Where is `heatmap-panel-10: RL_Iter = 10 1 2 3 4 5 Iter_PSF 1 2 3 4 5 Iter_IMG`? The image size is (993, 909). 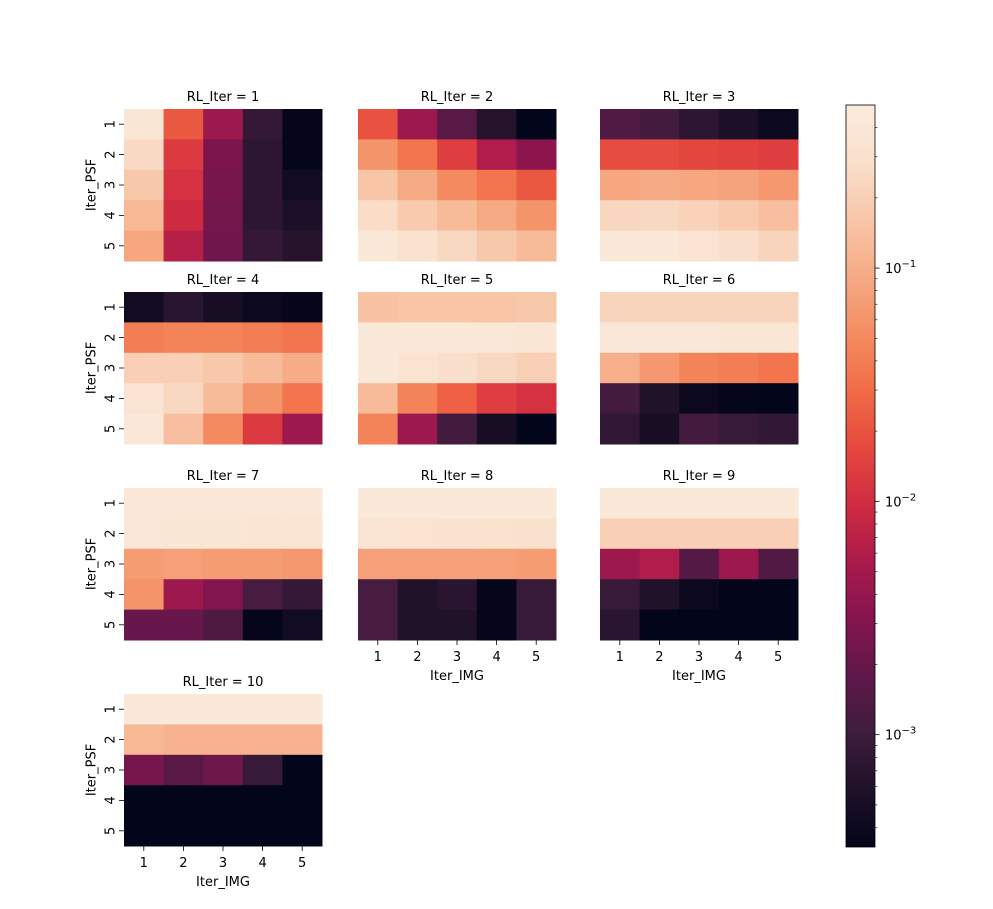
heatmap-panel-10: RL_Iter = 10 1 2 3 4 5 Iter_PSF 1 2 3 4 5 Iter_IMG is located at coordinates (204, 782).